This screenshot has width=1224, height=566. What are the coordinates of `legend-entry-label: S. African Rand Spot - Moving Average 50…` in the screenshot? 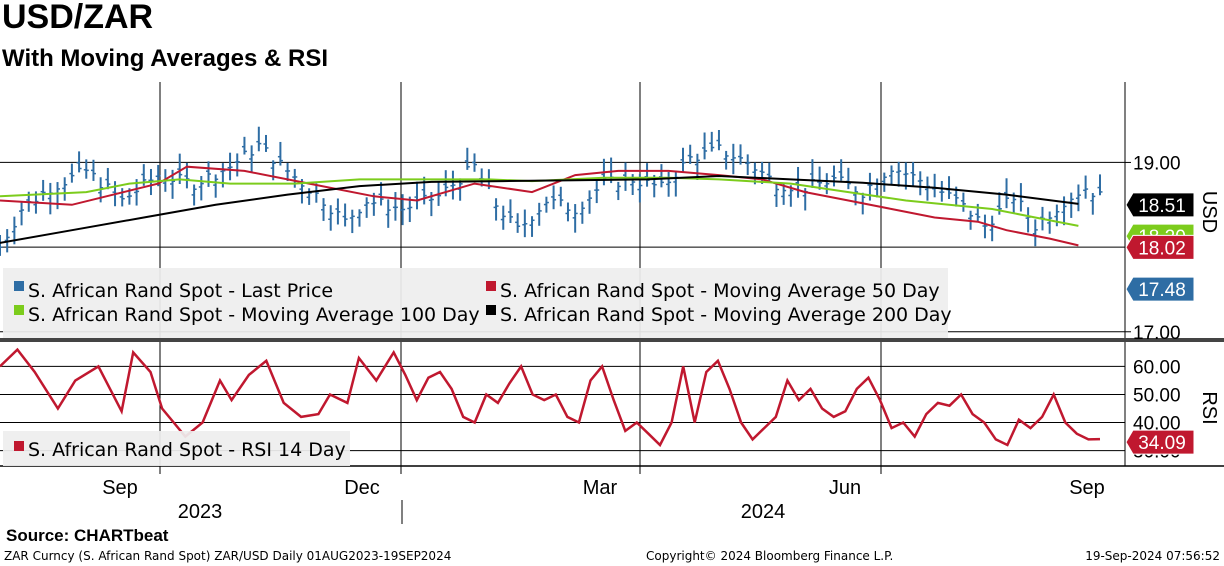 It's located at (720, 291).